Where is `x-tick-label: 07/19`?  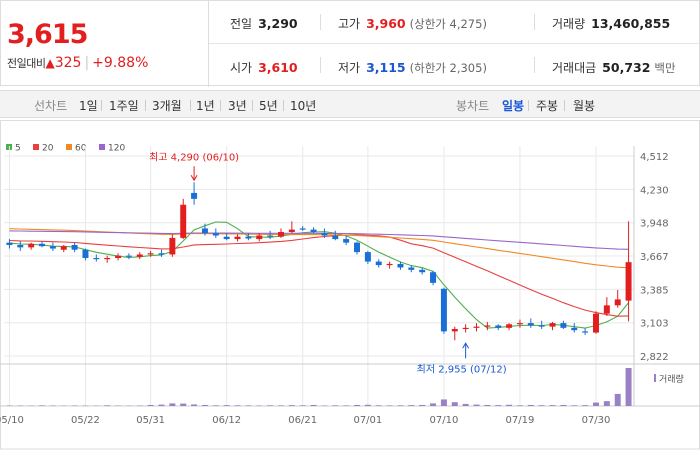 x-tick-label: 07/19 is located at coordinates (520, 420).